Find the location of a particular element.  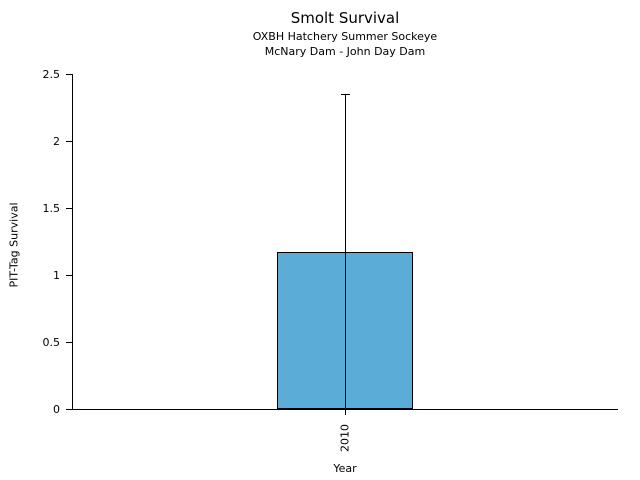

x-axis-label: Year is located at coordinates (345, 468).